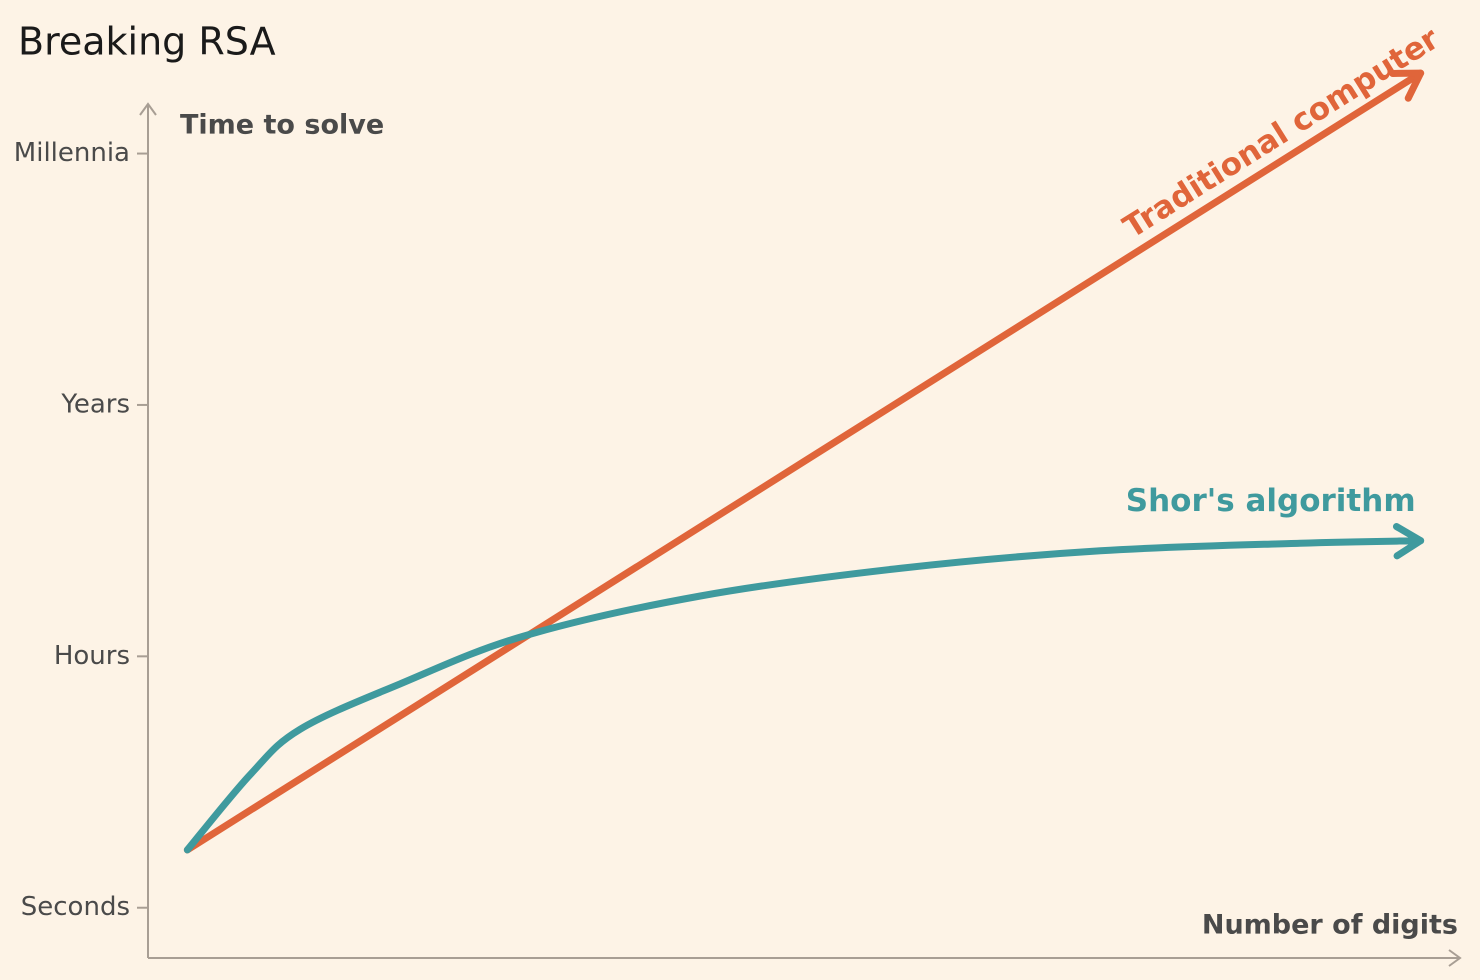 The height and width of the screenshot is (980, 1480). I want to click on x-axis-label: Number of digits, so click(1330, 925).